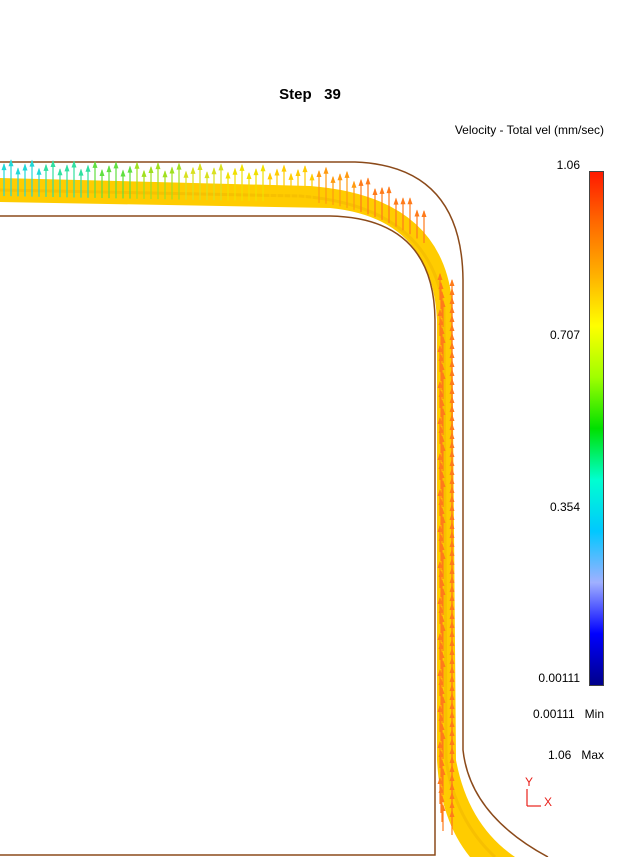 This screenshot has width=620, height=857. What do you see at coordinates (568, 165) in the screenshot?
I see `legend-tick-max: 1.06` at bounding box center [568, 165].